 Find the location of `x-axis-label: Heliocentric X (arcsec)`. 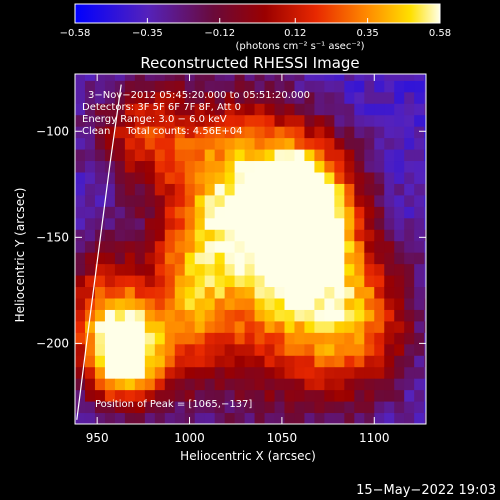

x-axis-label: Heliocentric X (arcsec) is located at coordinates (248, 456).